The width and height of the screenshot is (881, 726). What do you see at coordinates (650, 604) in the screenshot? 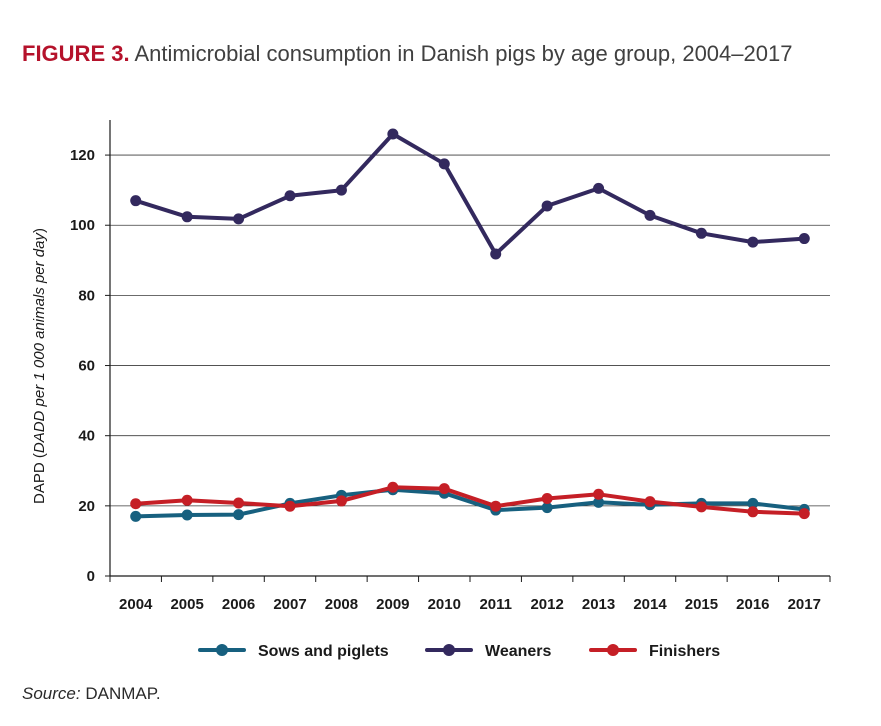
I see `x-tick-label: 2014` at bounding box center [650, 604].